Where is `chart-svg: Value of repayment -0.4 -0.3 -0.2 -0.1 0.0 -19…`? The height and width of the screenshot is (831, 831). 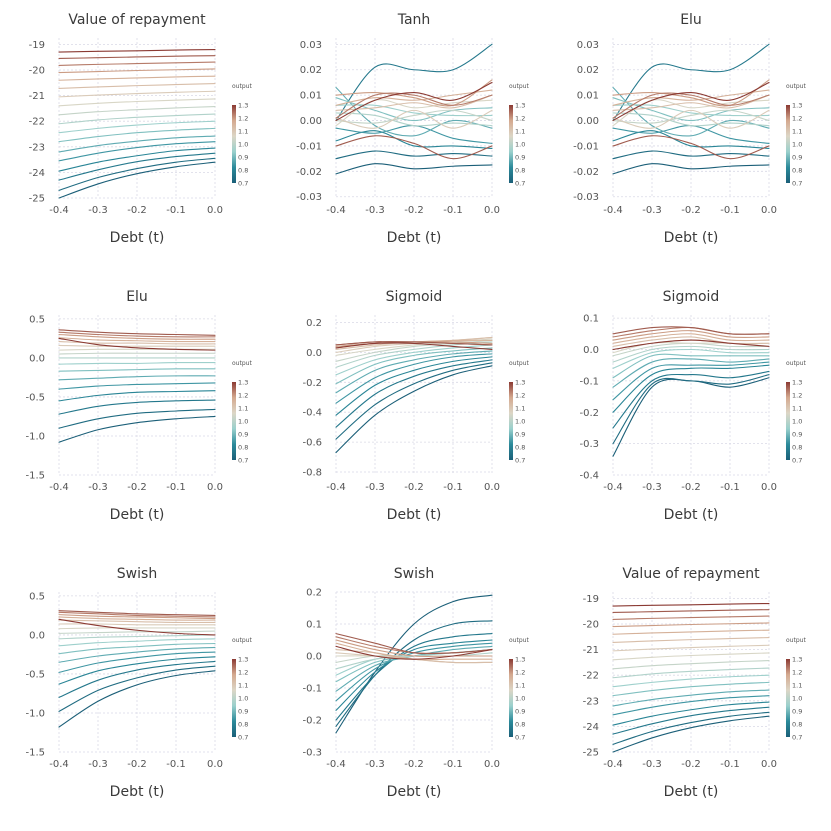 chart-svg: Value of repayment -0.4 -0.3 -0.2 -0.1 0.0 -19… is located at coordinates (141, 129).